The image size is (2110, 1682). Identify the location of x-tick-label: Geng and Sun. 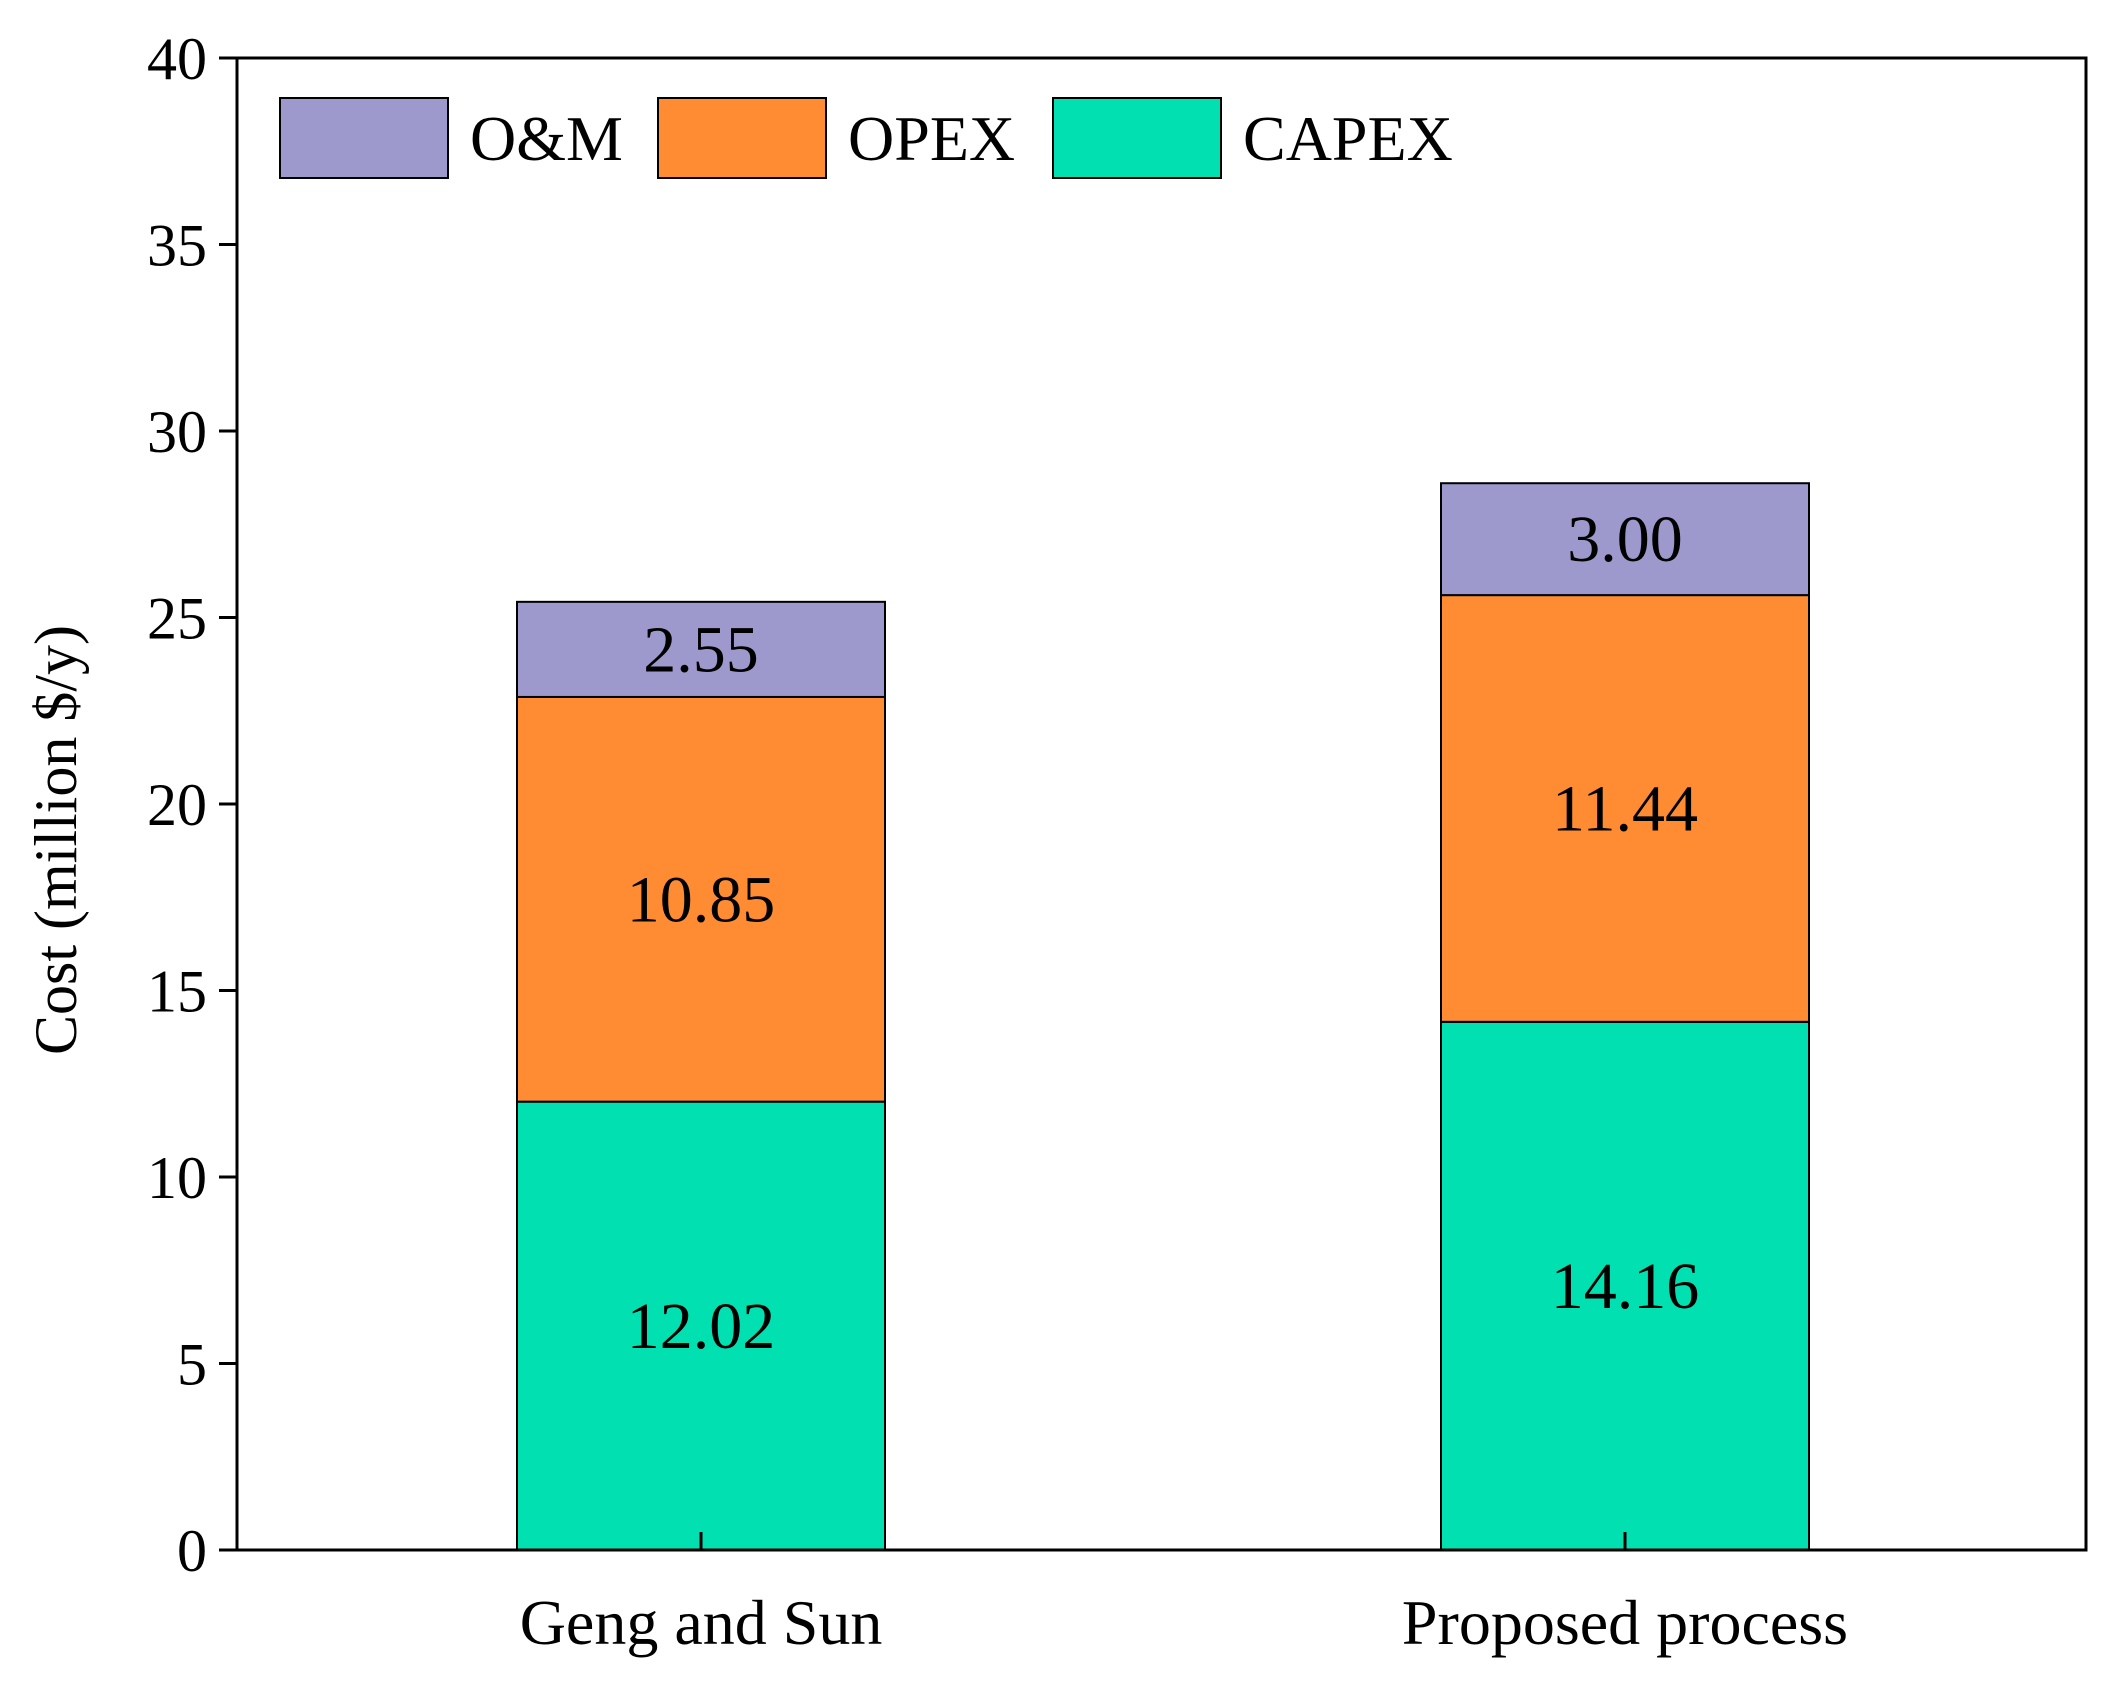
(701, 1622).